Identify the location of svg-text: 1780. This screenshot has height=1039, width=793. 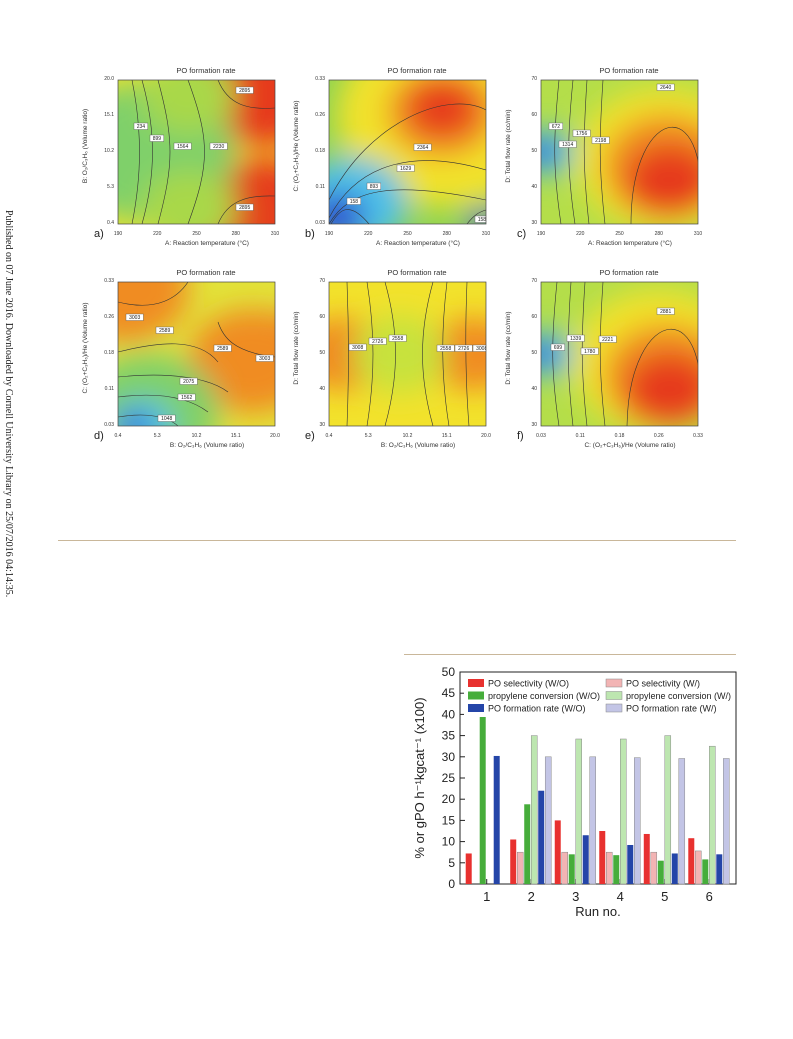
(589, 352).